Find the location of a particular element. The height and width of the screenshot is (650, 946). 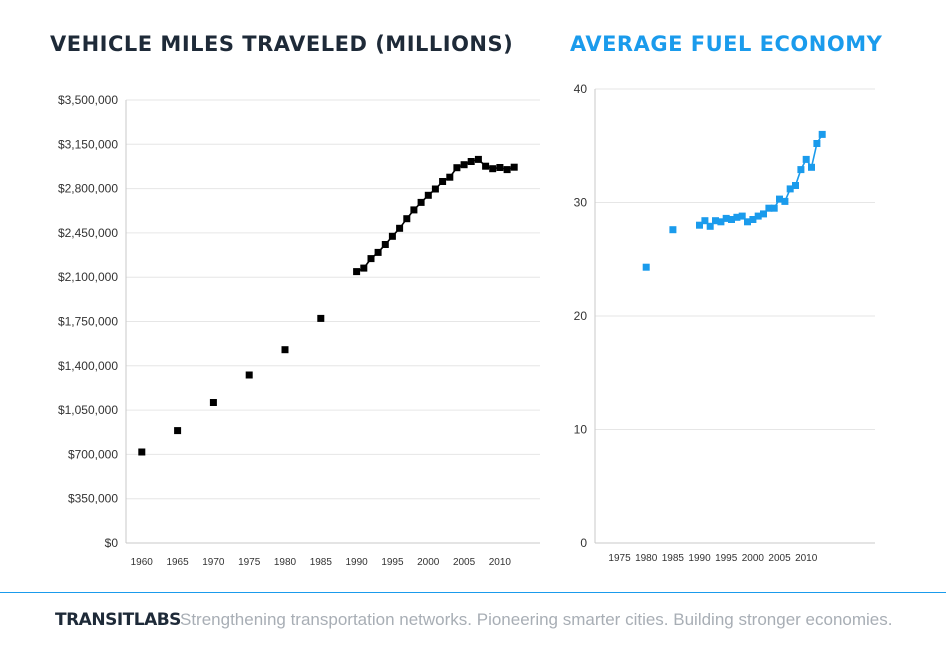

vmt-y-tick-label: $700,000 is located at coordinates (93, 454).